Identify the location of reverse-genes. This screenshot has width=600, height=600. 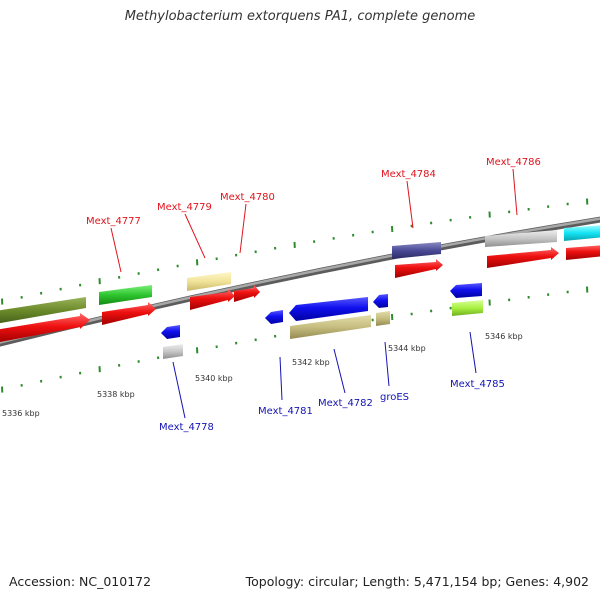
(321, 311).